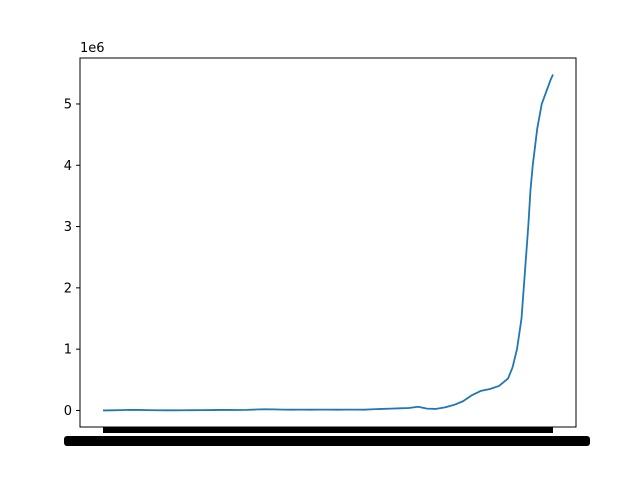 The width and height of the screenshot is (640, 480). Describe the element at coordinates (68, 166) in the screenshot. I see `y-tick-label: 4` at that location.